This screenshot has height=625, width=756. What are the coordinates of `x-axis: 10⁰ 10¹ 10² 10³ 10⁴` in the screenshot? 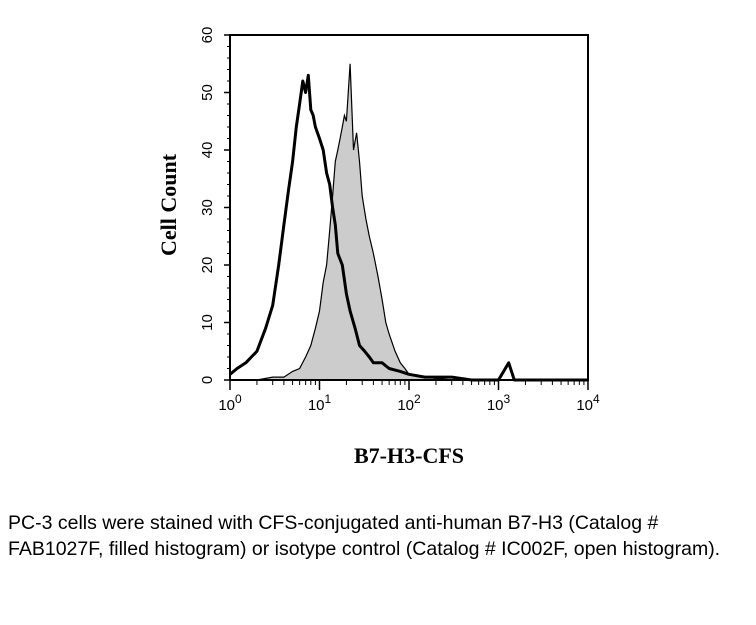 It's located at (409, 397).